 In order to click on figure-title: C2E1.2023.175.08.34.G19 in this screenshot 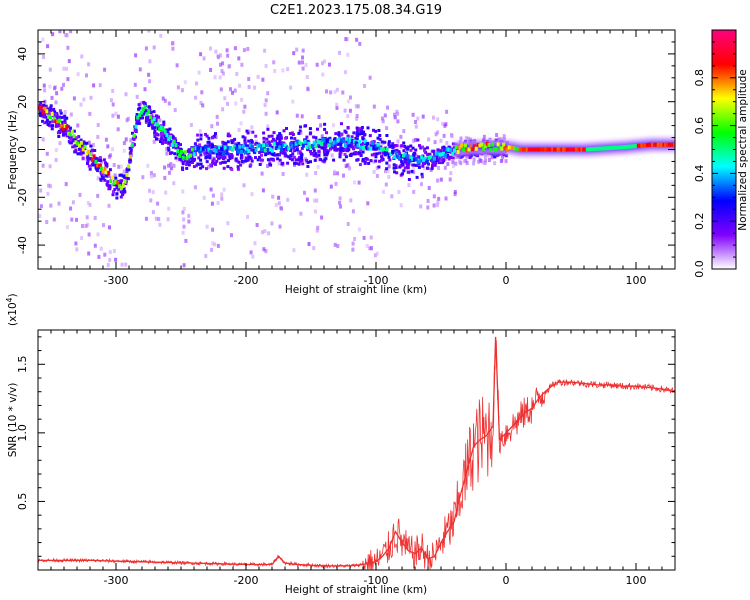, I will do `click(356, 10)`.